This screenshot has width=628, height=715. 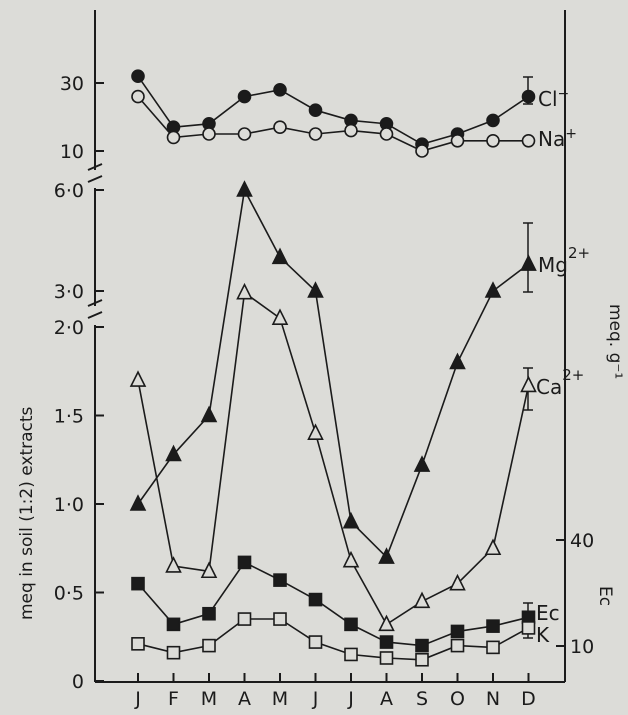 What do you see at coordinates (548, 99) in the screenshot?
I see `label-cl-base: Cl` at bounding box center [548, 99].